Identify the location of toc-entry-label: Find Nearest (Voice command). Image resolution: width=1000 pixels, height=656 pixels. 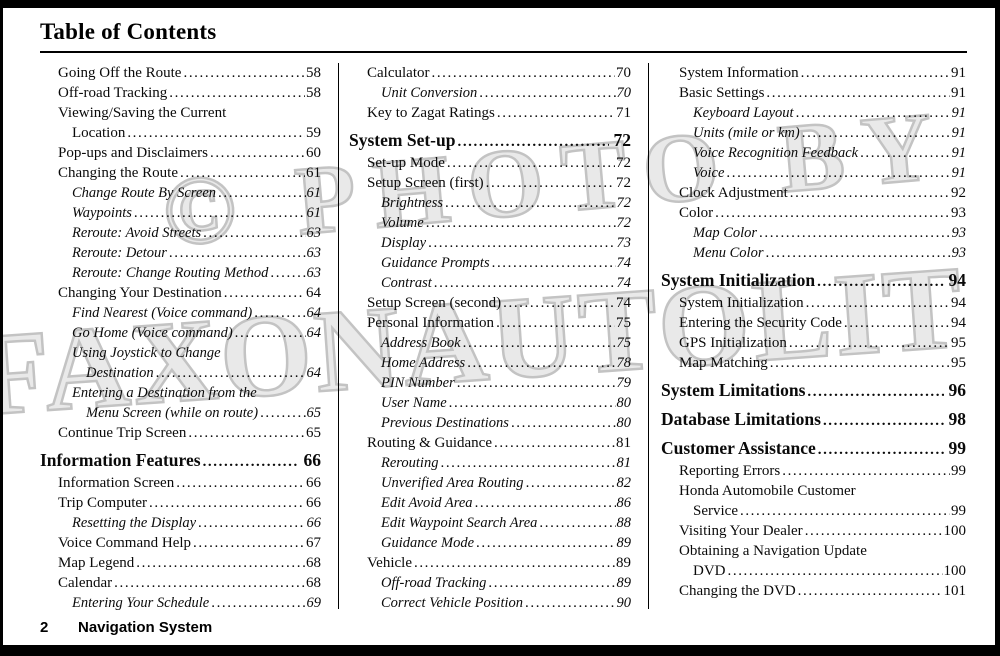
(162, 313).